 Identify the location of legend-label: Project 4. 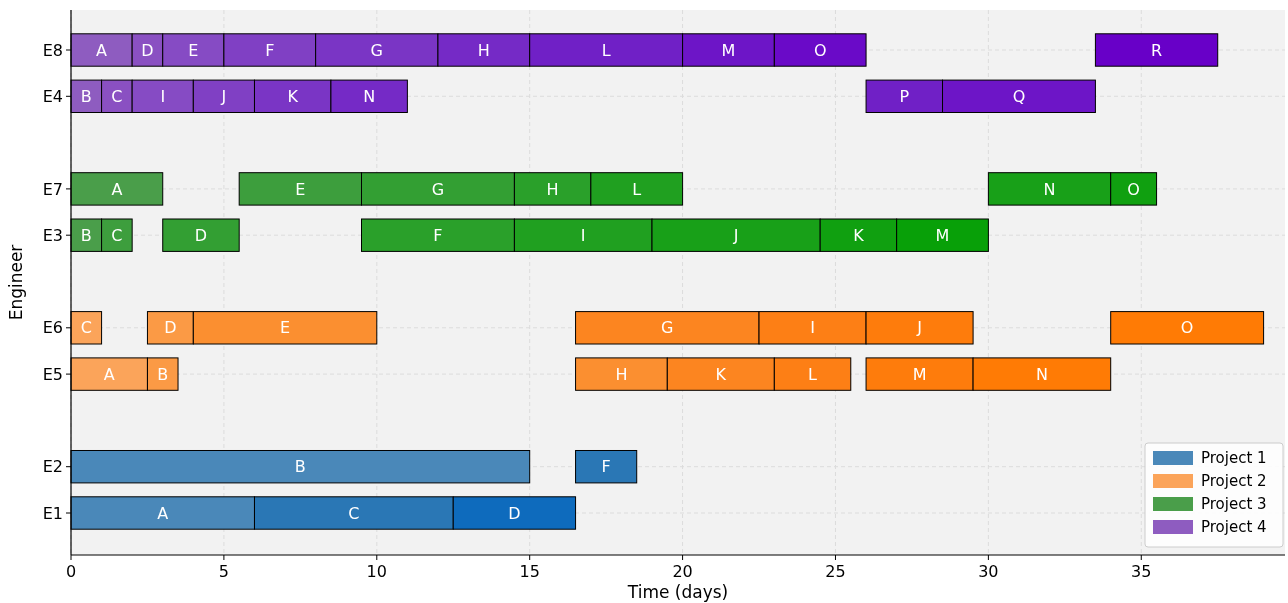
(1234, 527).